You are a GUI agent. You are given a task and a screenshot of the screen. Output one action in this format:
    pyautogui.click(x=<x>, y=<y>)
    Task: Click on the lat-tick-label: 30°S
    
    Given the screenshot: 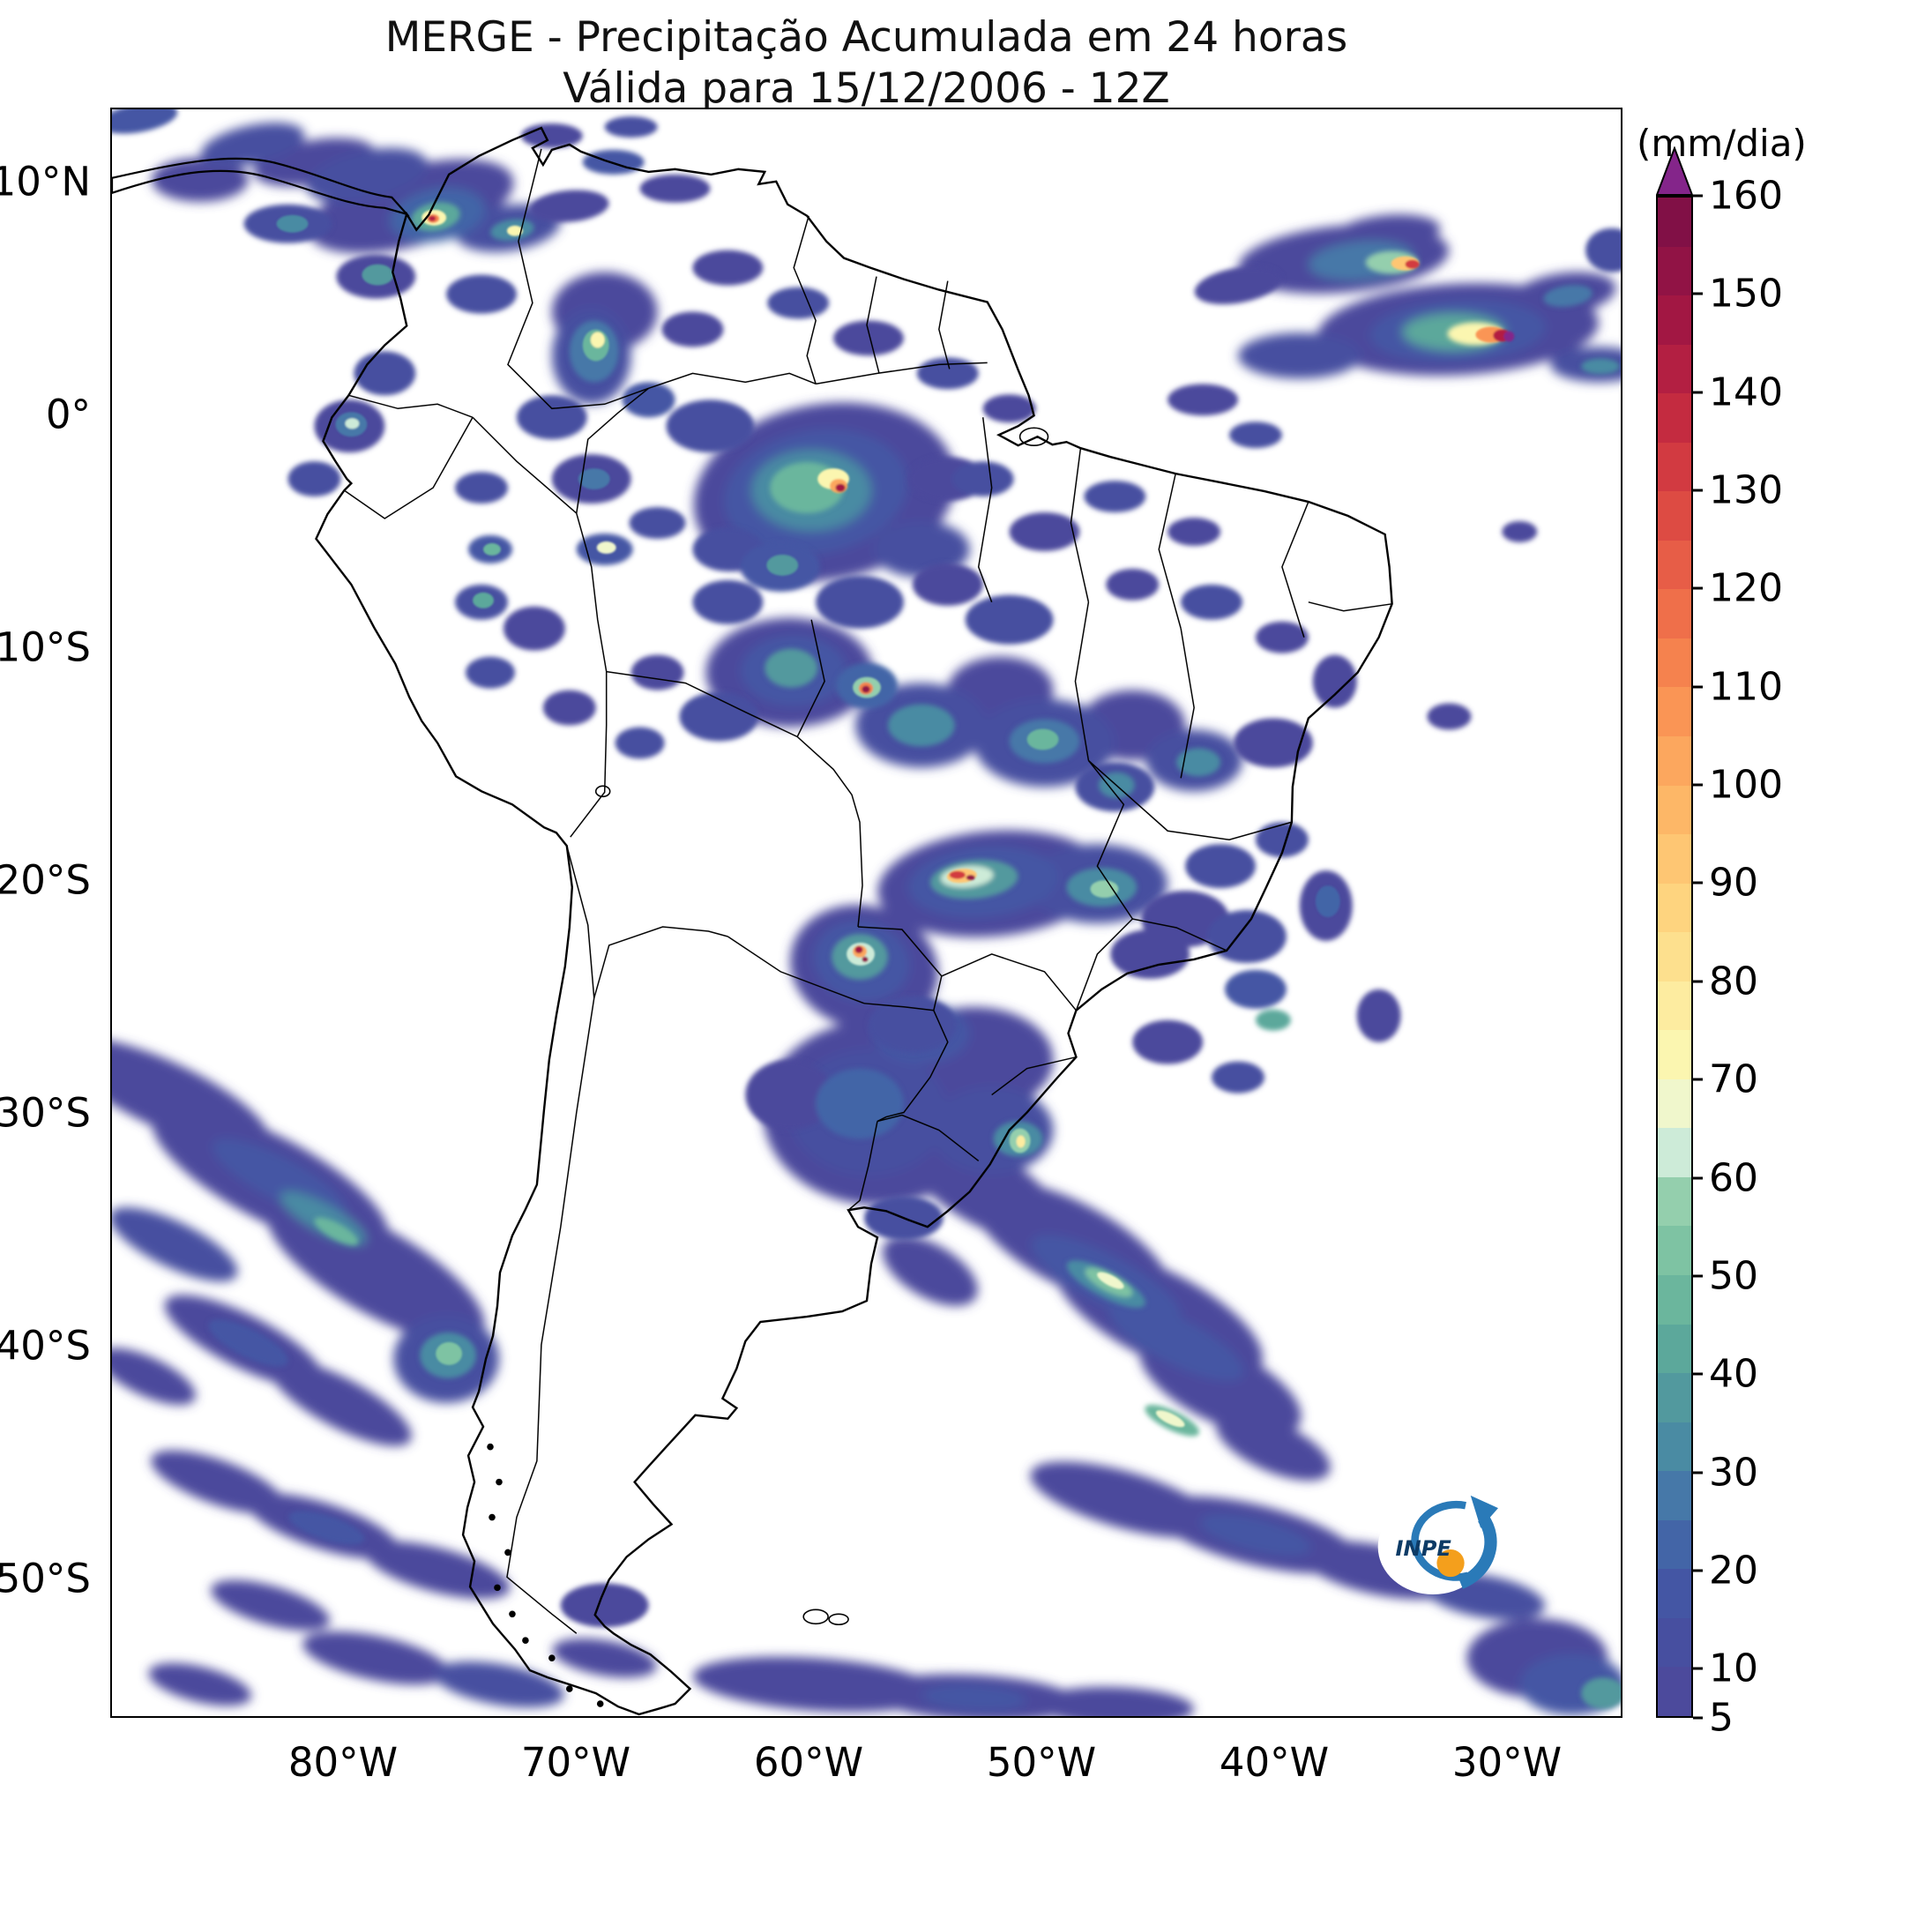 What is the action you would take?
    pyautogui.click(x=45, y=1113)
    